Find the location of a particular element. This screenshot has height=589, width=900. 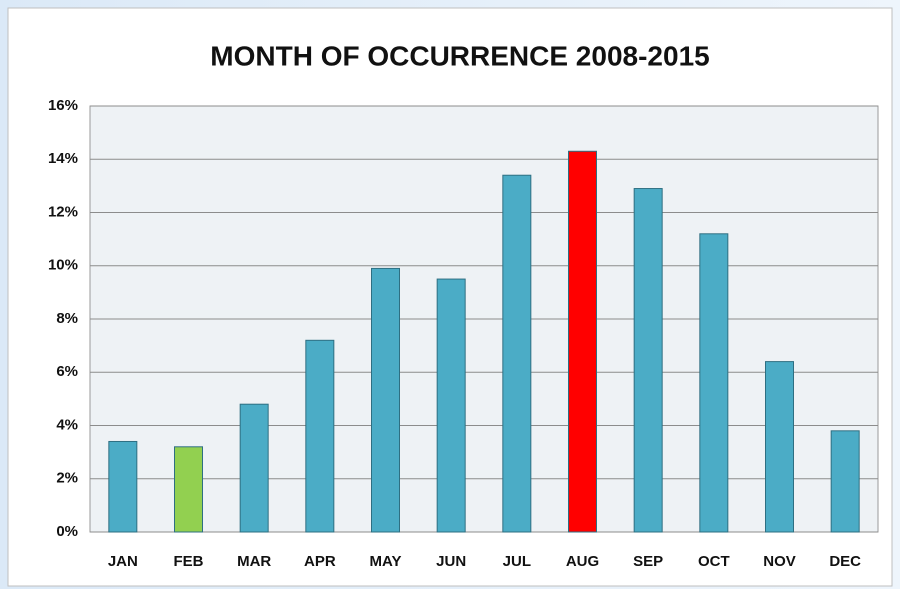

y-tick-label: 8% is located at coordinates (67, 318).